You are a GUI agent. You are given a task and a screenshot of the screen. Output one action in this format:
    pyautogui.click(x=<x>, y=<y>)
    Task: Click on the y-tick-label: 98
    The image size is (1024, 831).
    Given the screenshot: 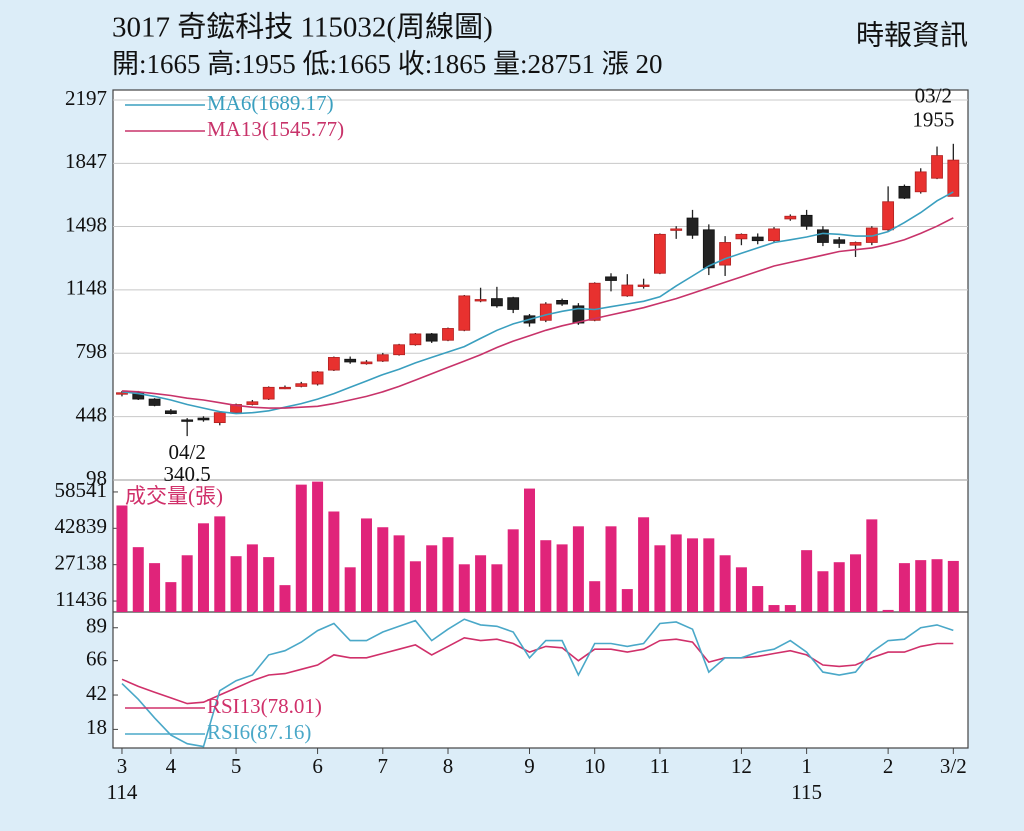 What is the action you would take?
    pyautogui.click(x=96, y=478)
    